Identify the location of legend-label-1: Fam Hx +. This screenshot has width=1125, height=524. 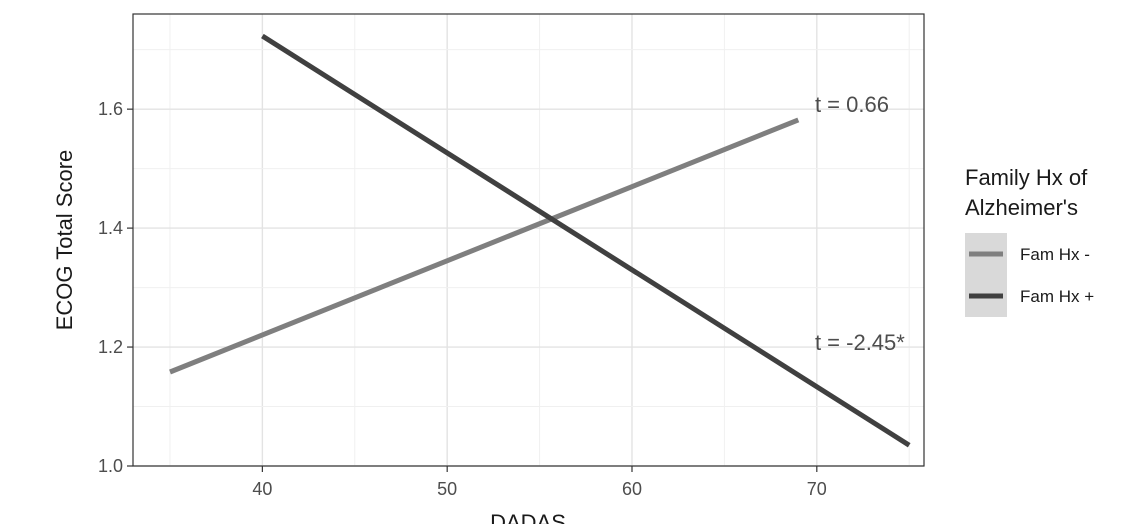
(1057, 296).